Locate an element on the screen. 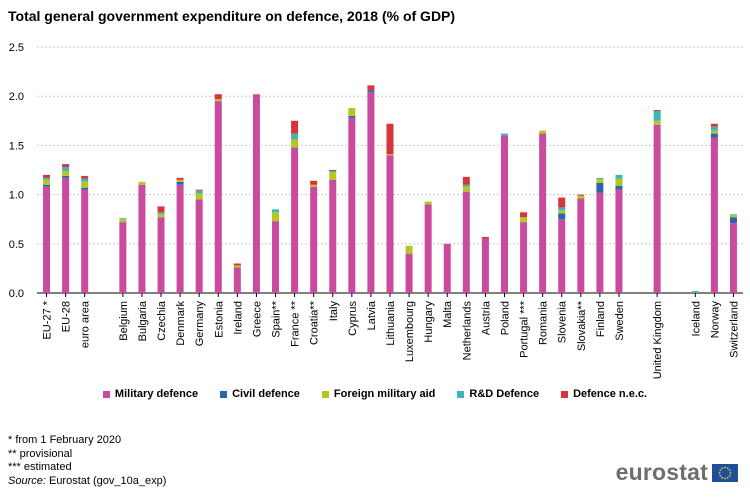 The height and width of the screenshot is (498, 750). x-tick-label: Lithuania is located at coordinates (391, 323).